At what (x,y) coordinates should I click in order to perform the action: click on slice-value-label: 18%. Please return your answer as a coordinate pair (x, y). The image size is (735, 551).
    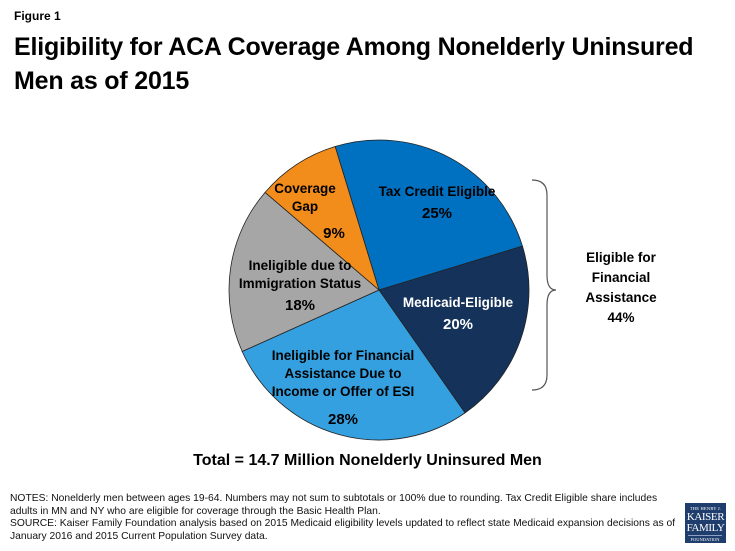
    Looking at the image, I should click on (300, 305).